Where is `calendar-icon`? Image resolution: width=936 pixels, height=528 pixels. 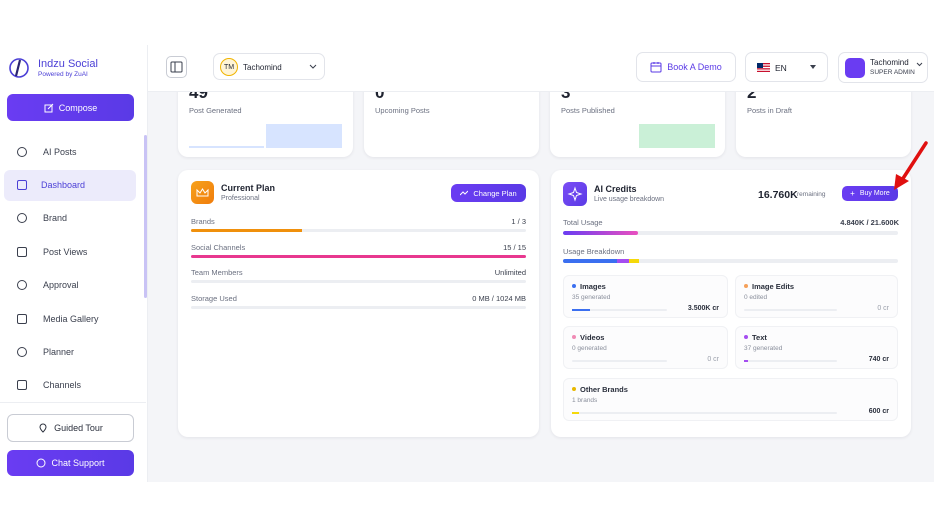
calendar-icon is located at coordinates (656, 67).